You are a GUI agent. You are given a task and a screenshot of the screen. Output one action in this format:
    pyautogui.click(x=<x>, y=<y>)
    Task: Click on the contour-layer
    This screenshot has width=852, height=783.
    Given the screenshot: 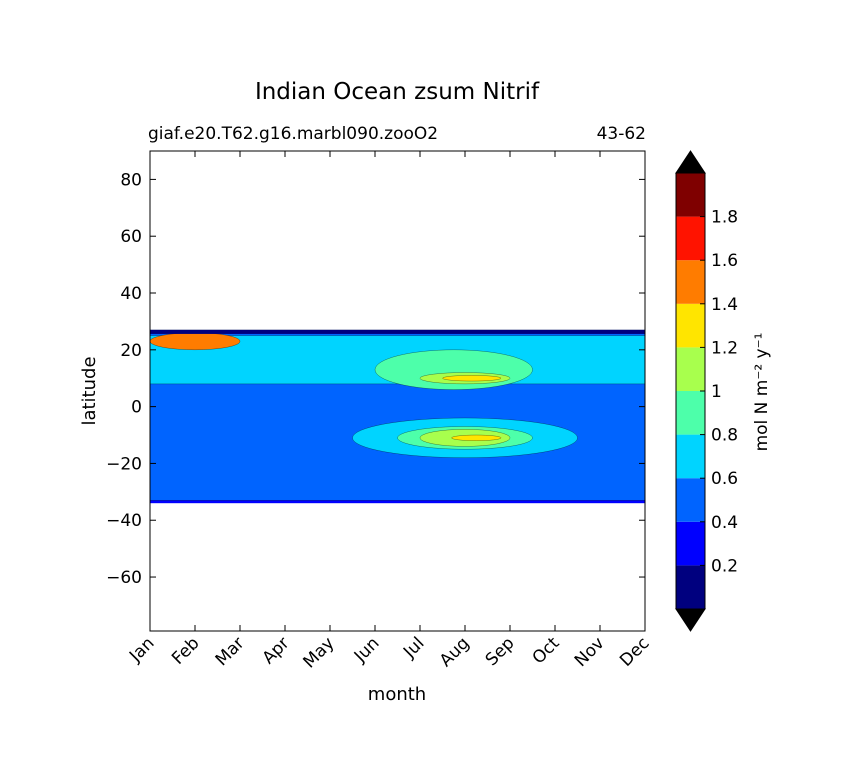 What is the action you would take?
    pyautogui.click(x=397, y=416)
    